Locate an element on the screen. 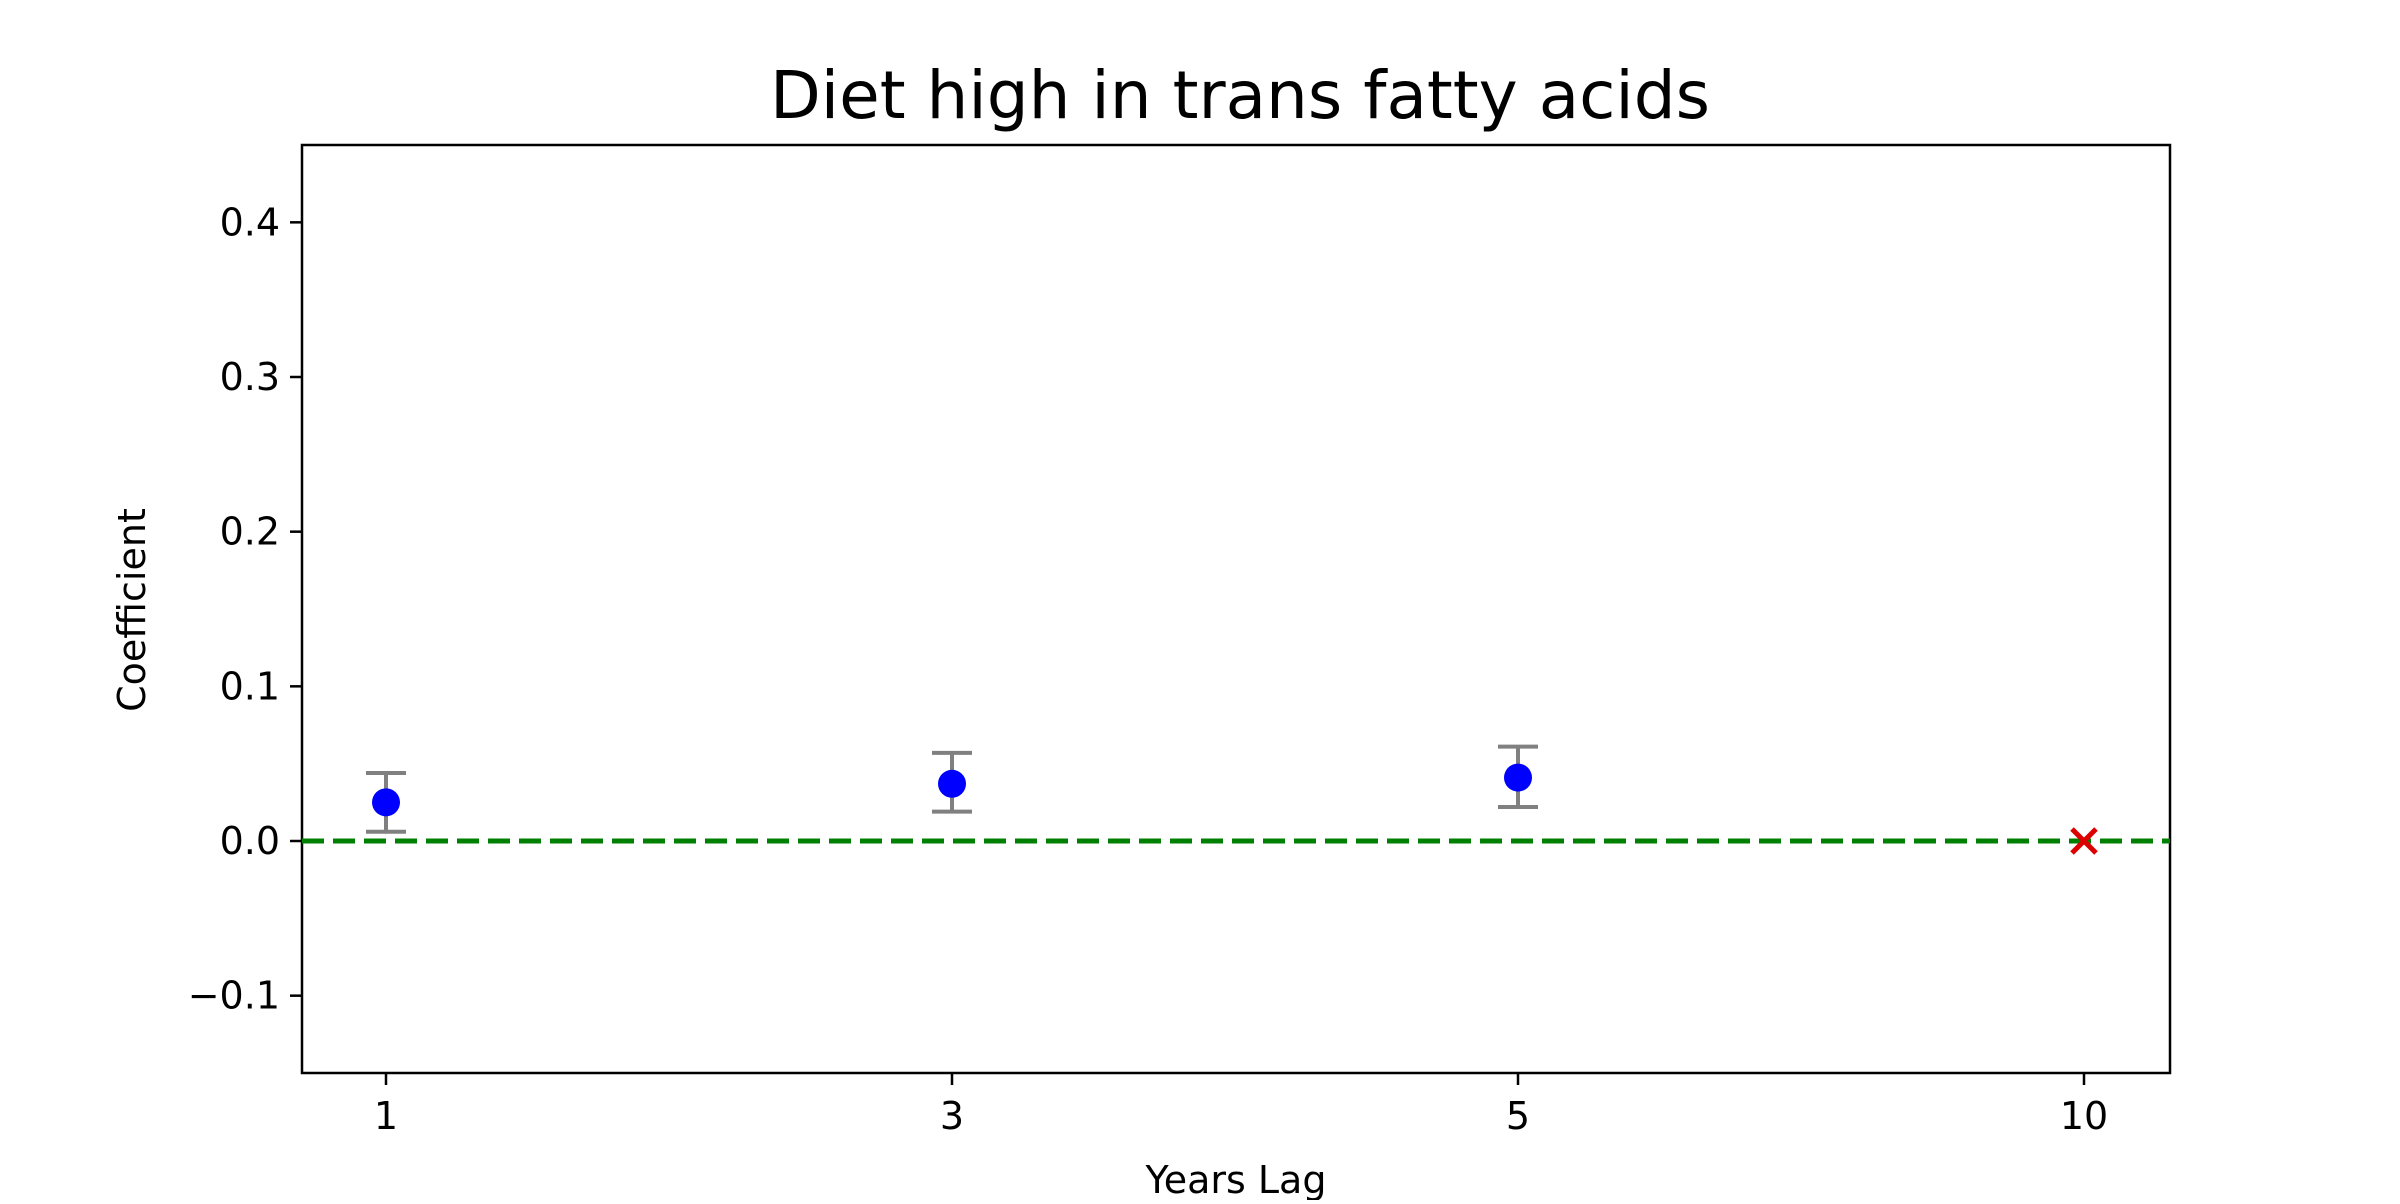 This screenshot has height=1204, width=2400. data-marks is located at coordinates (1232, 799).